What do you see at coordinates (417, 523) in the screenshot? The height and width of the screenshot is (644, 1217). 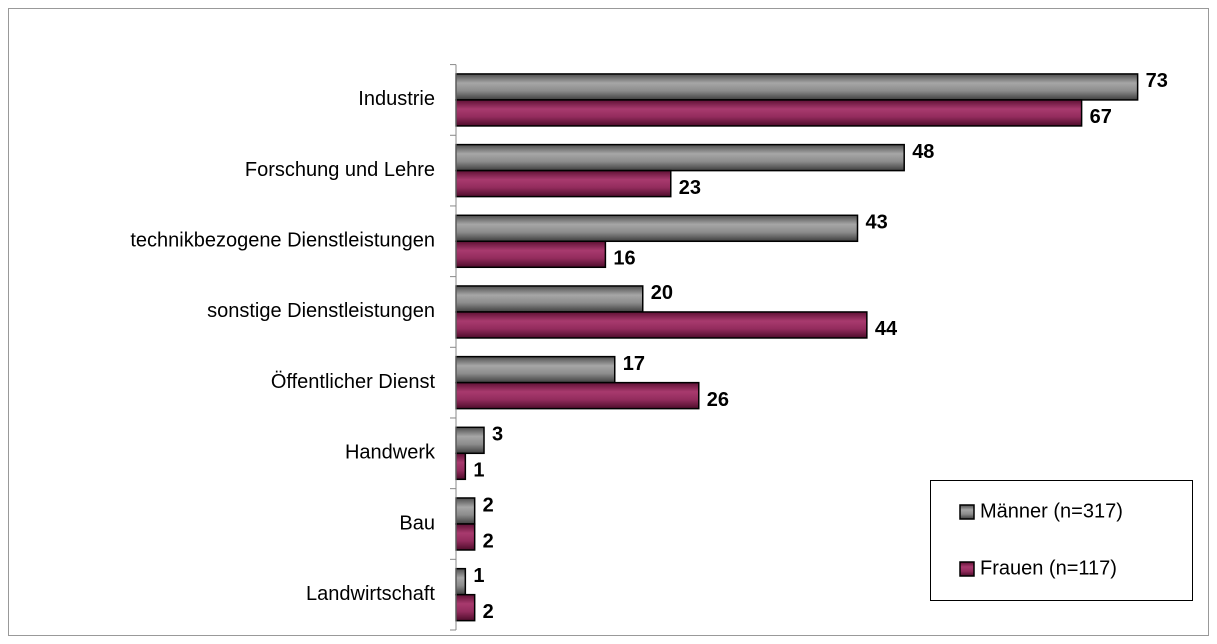 I see `y-tick-label: Bau` at bounding box center [417, 523].